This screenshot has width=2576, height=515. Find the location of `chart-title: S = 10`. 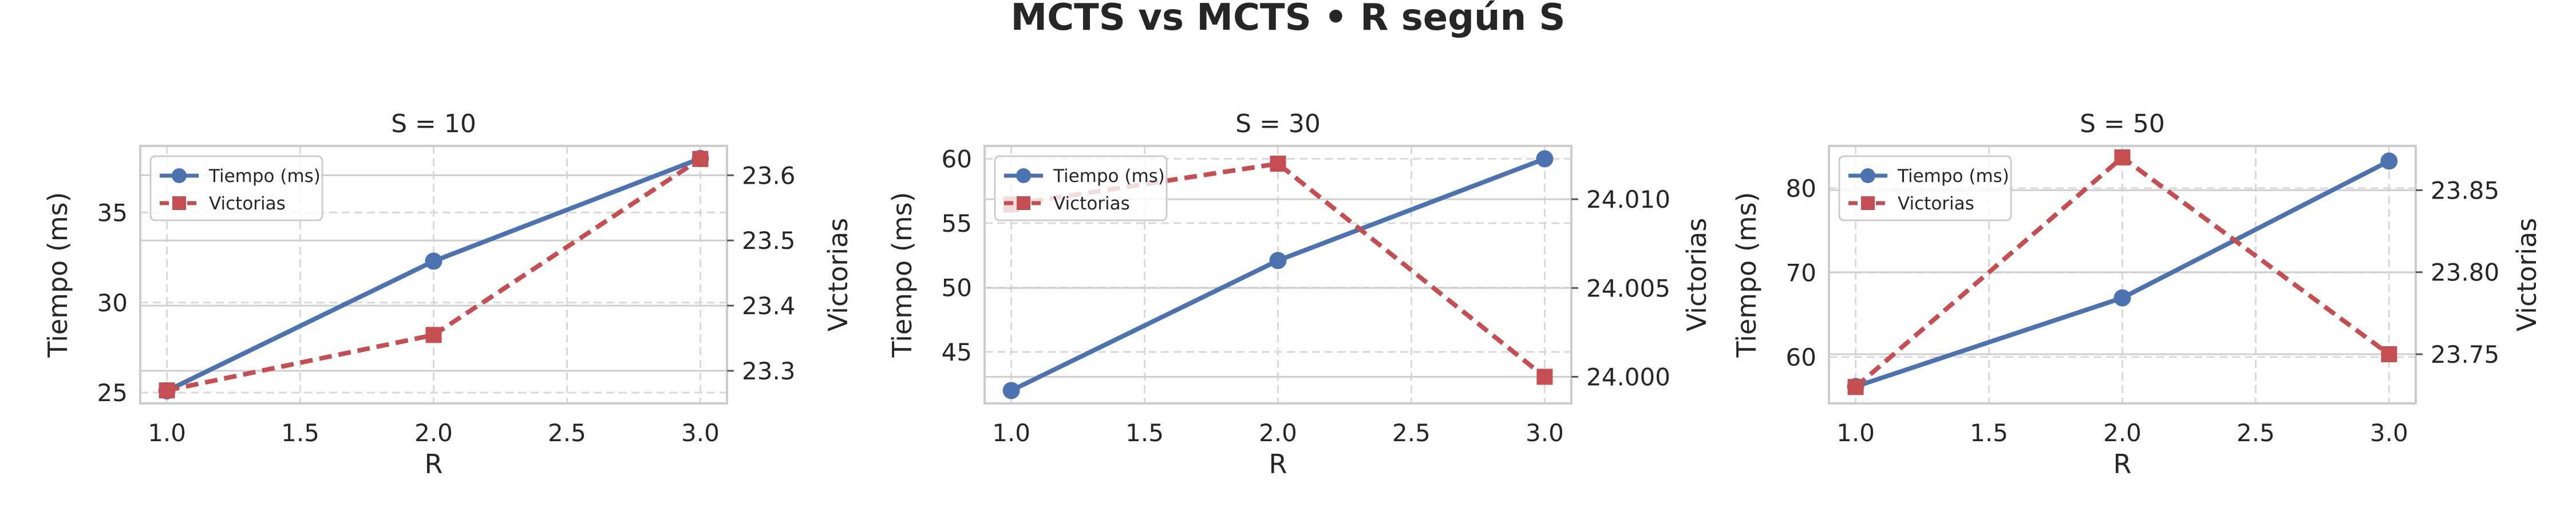

chart-title: S = 10 is located at coordinates (433, 123).